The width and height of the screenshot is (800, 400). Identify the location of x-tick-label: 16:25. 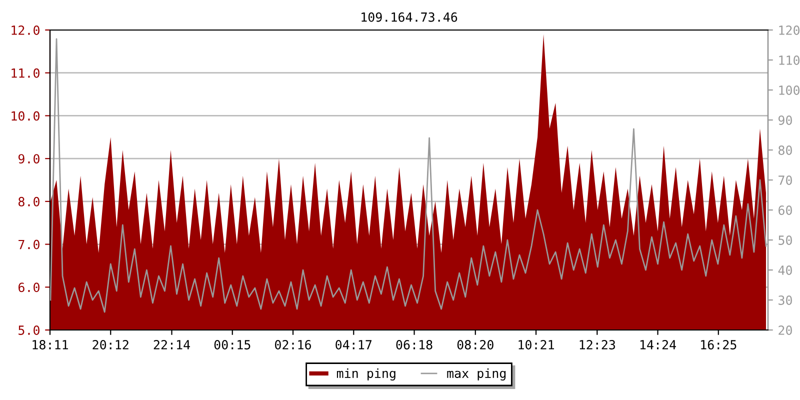
(718, 345).